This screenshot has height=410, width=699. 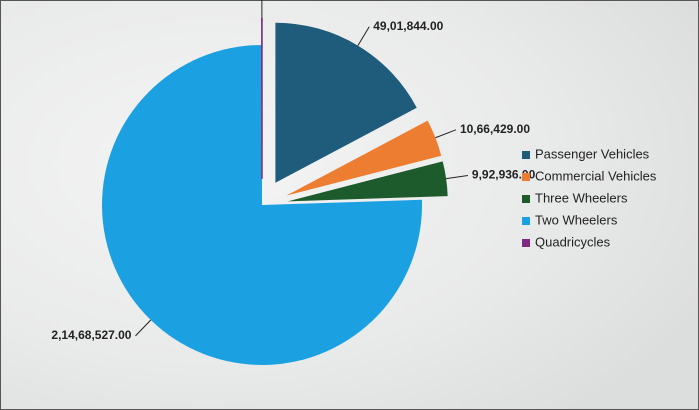 What do you see at coordinates (495, 129) in the screenshot?
I see `value-label: 10,66,429.00` at bounding box center [495, 129].